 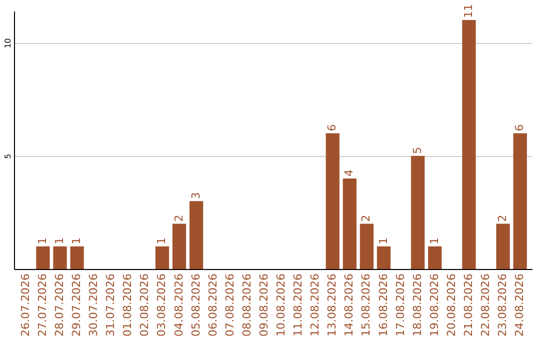 I want to click on x-tick-label: 09.08.2026, so click(x=263, y=305).